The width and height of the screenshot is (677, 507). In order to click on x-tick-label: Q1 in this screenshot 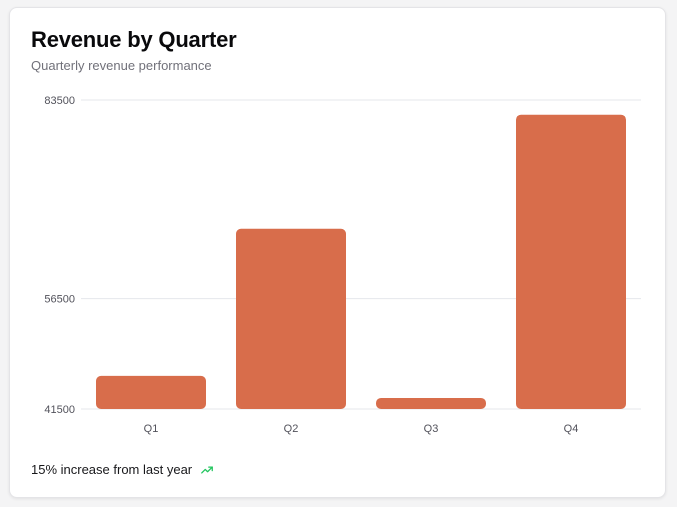, I will do `click(151, 429)`.